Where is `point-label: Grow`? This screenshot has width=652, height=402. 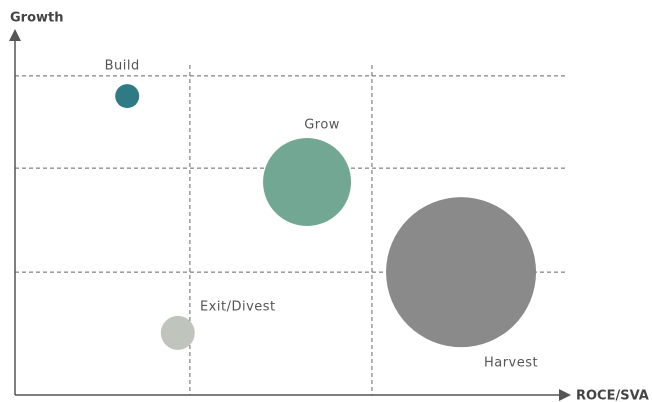
point-label: Grow is located at coordinates (322, 125).